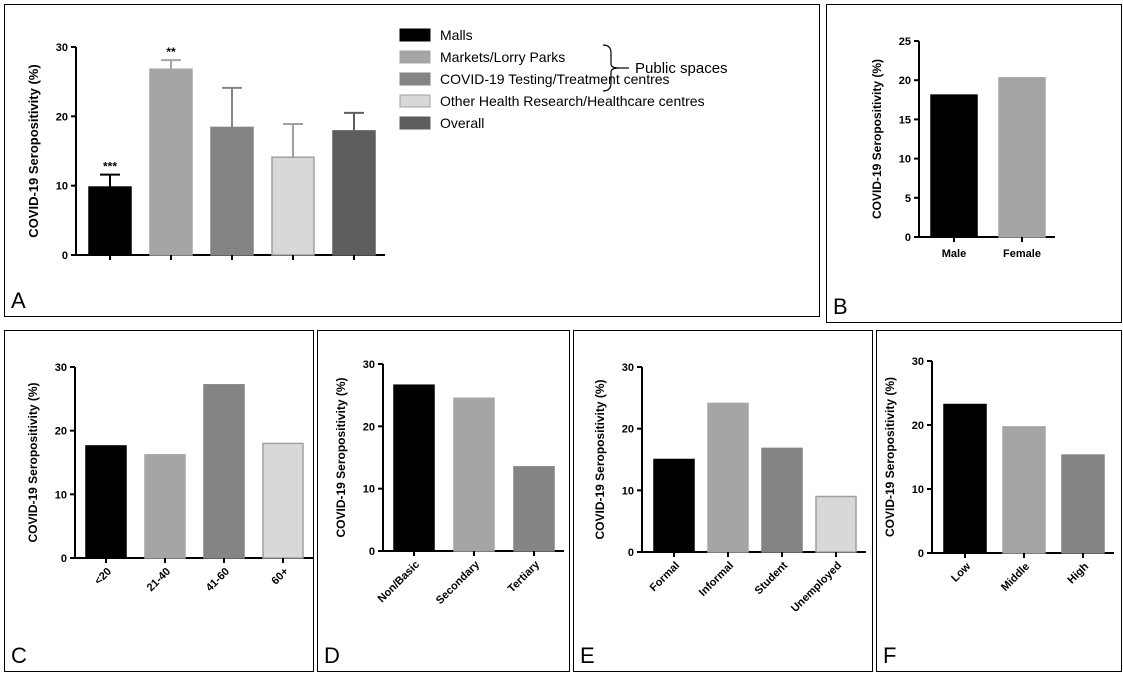 This screenshot has width=1123, height=674. What do you see at coordinates (458, 582) in the screenshot?
I see `x-tick-label: Secondary` at bounding box center [458, 582].